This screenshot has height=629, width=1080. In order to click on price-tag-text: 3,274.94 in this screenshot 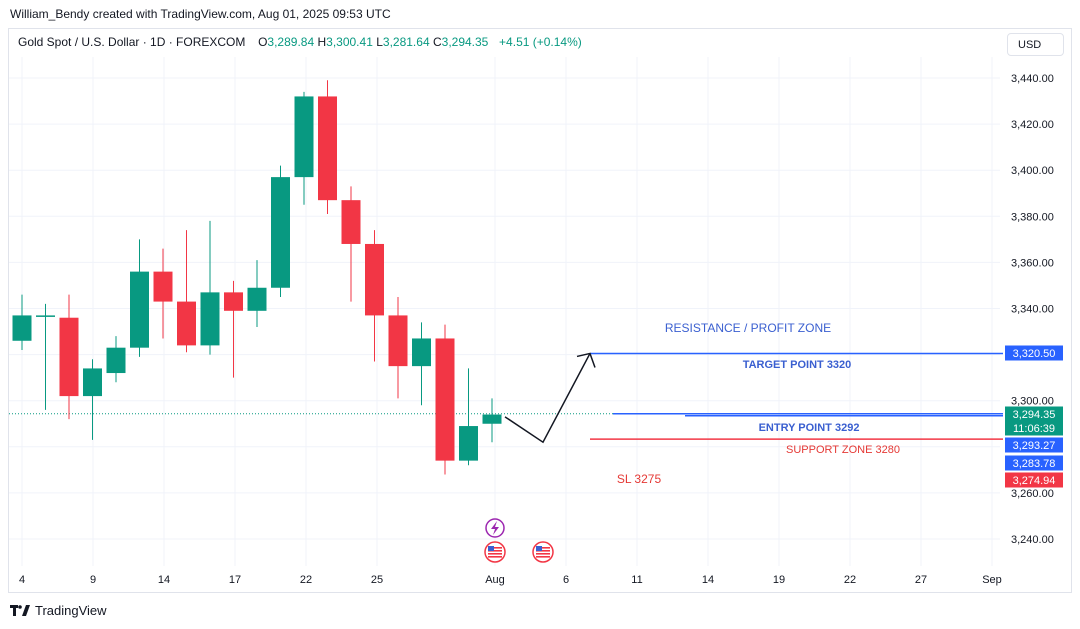, I will do `click(1034, 481)`.